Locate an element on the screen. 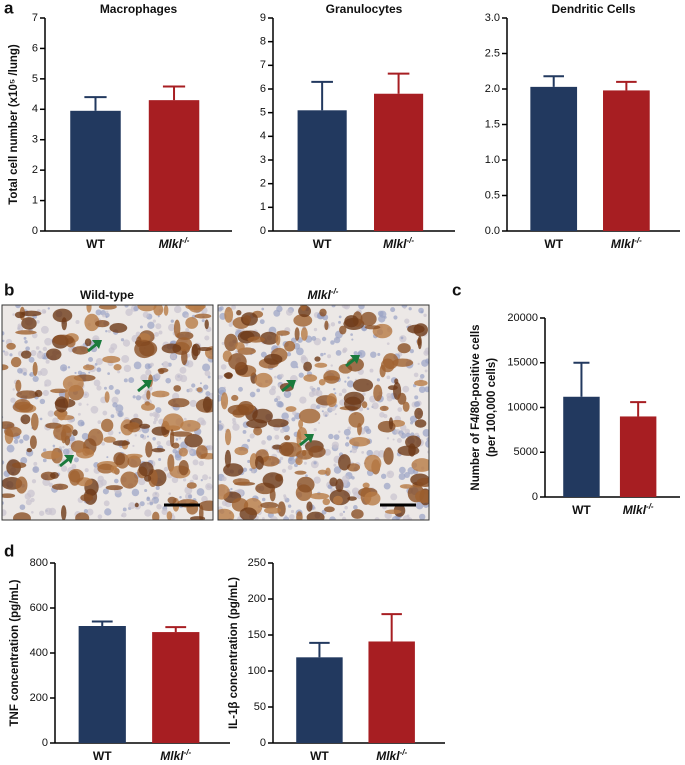 This screenshot has width=685, height=765. y-tick-label: 1 is located at coordinates (263, 207).